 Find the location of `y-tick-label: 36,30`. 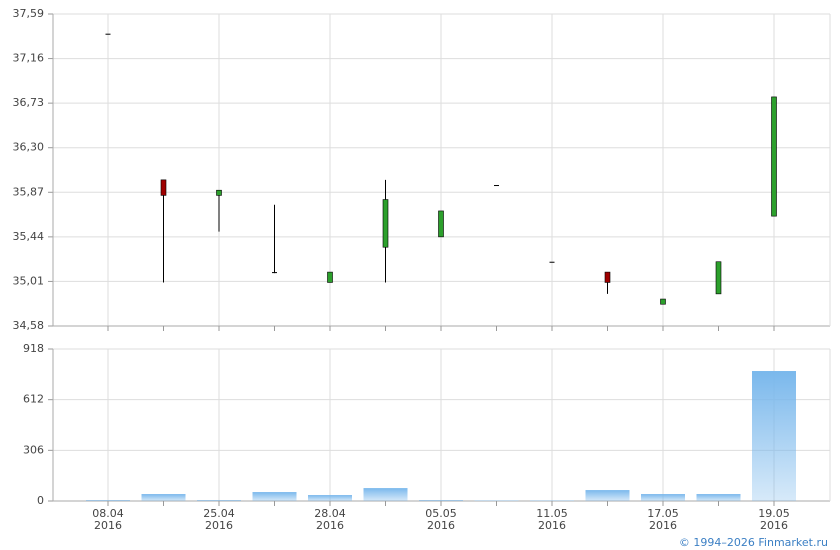

y-tick-label: 36,30 is located at coordinates (29, 147).